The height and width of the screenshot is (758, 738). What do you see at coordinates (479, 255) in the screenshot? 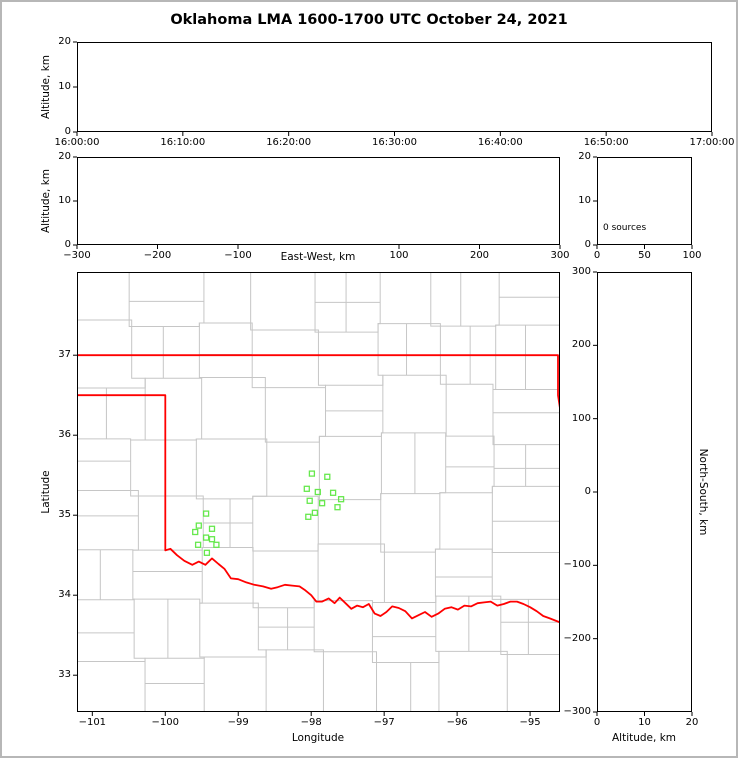
I see `ew-x-tick-label: 200` at bounding box center [479, 255].